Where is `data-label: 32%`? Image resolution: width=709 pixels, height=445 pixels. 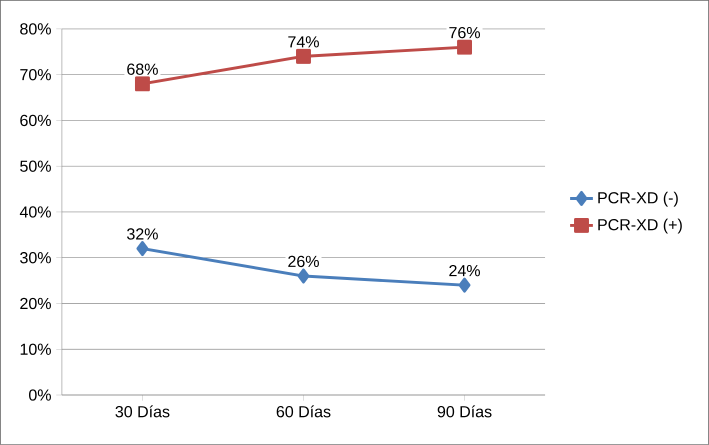 data-label: 32% is located at coordinates (142, 234).